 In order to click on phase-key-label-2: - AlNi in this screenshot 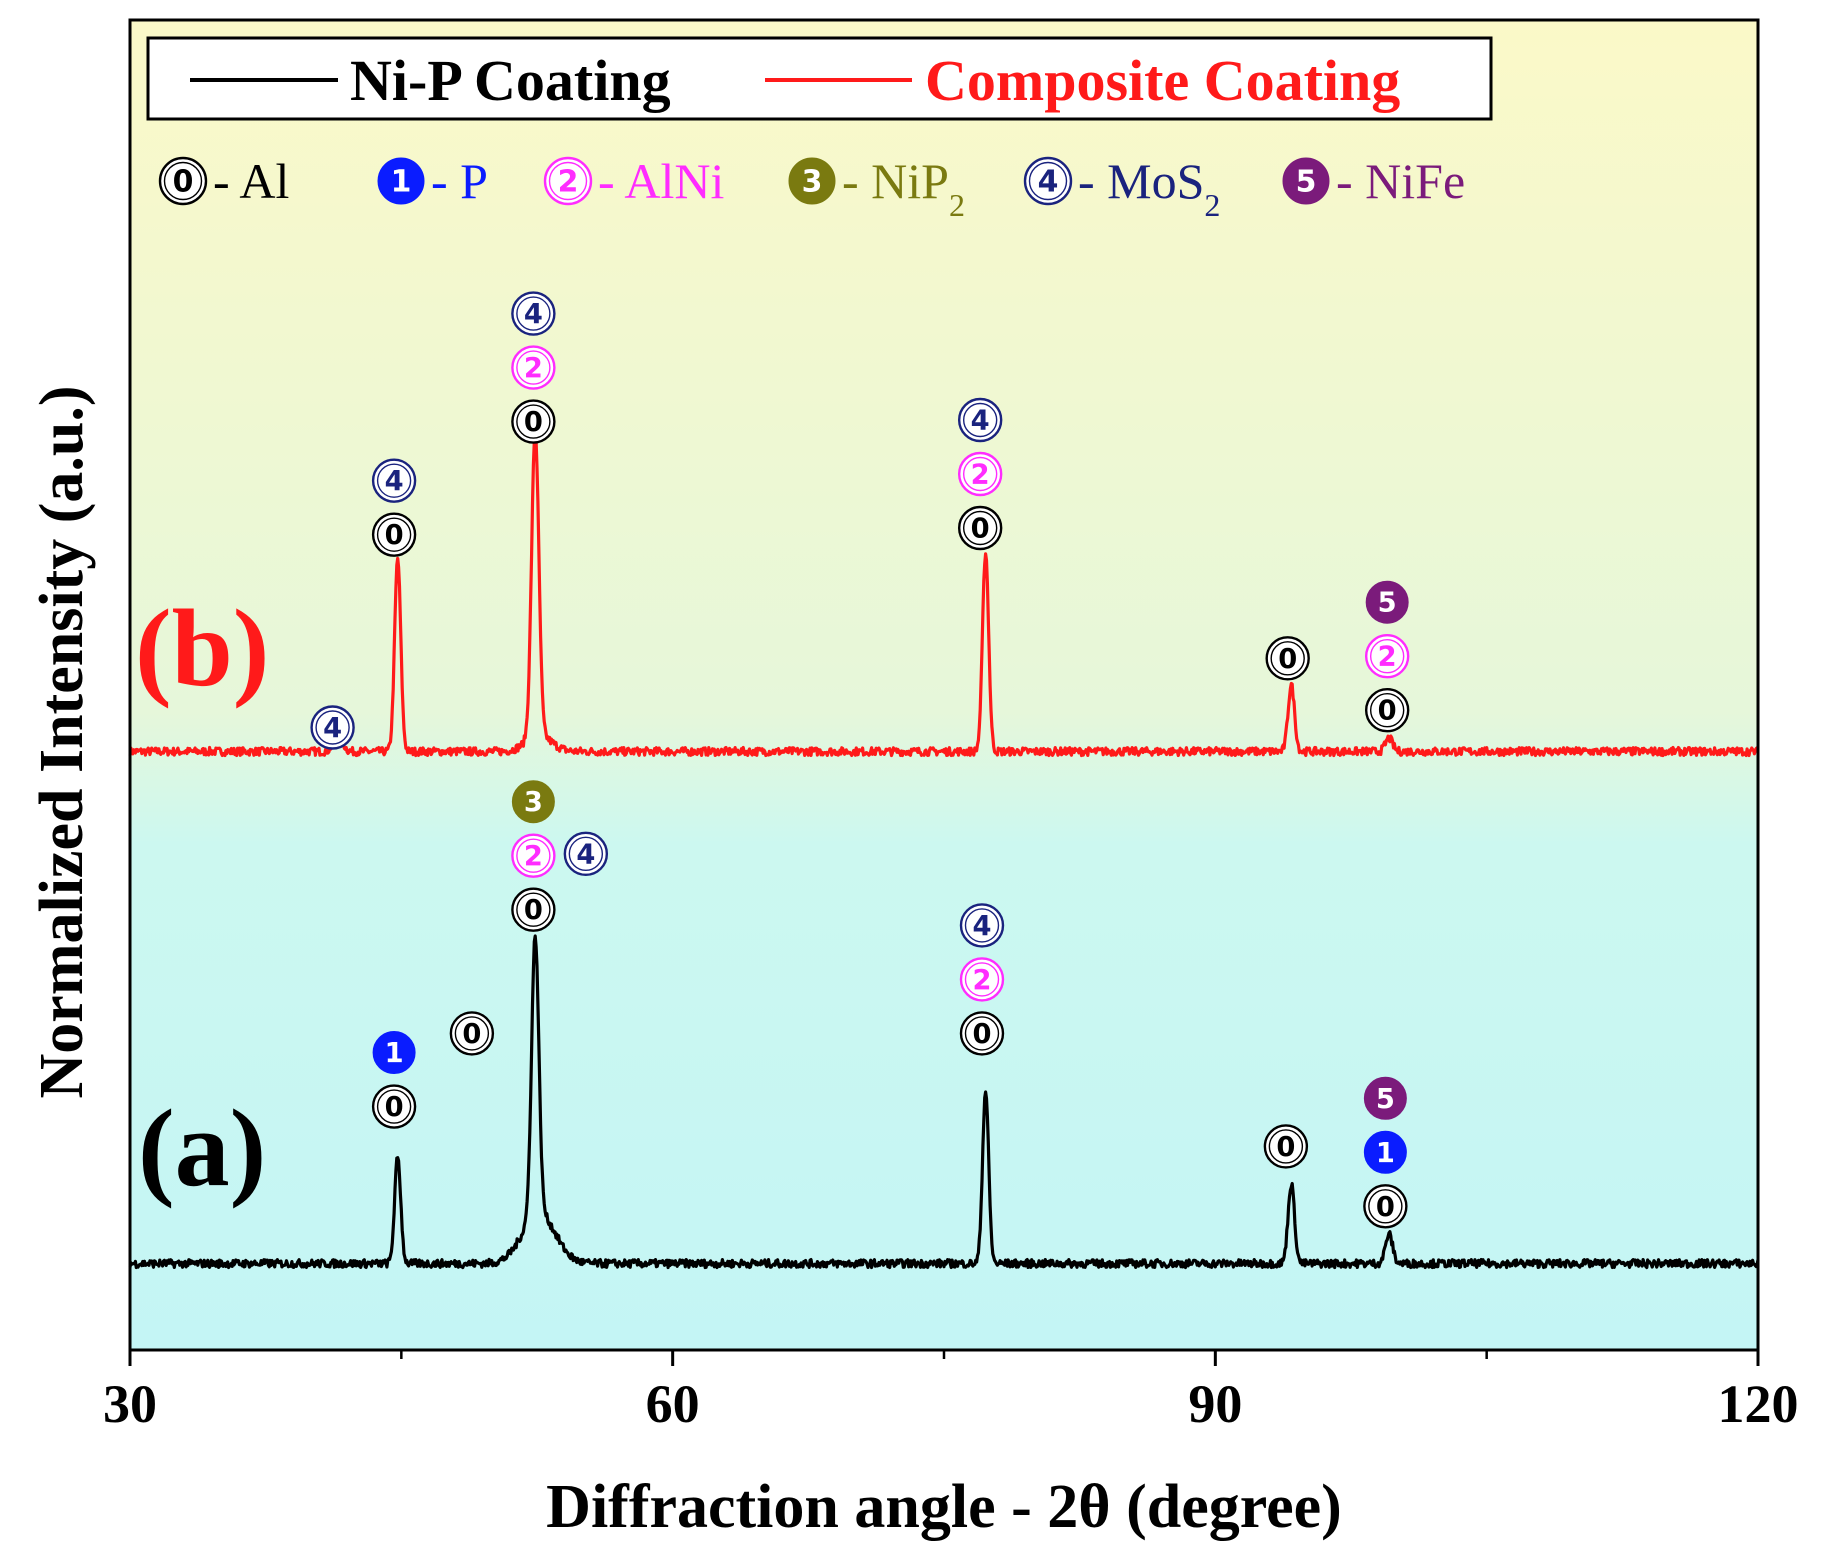, I will do `click(661, 181)`.